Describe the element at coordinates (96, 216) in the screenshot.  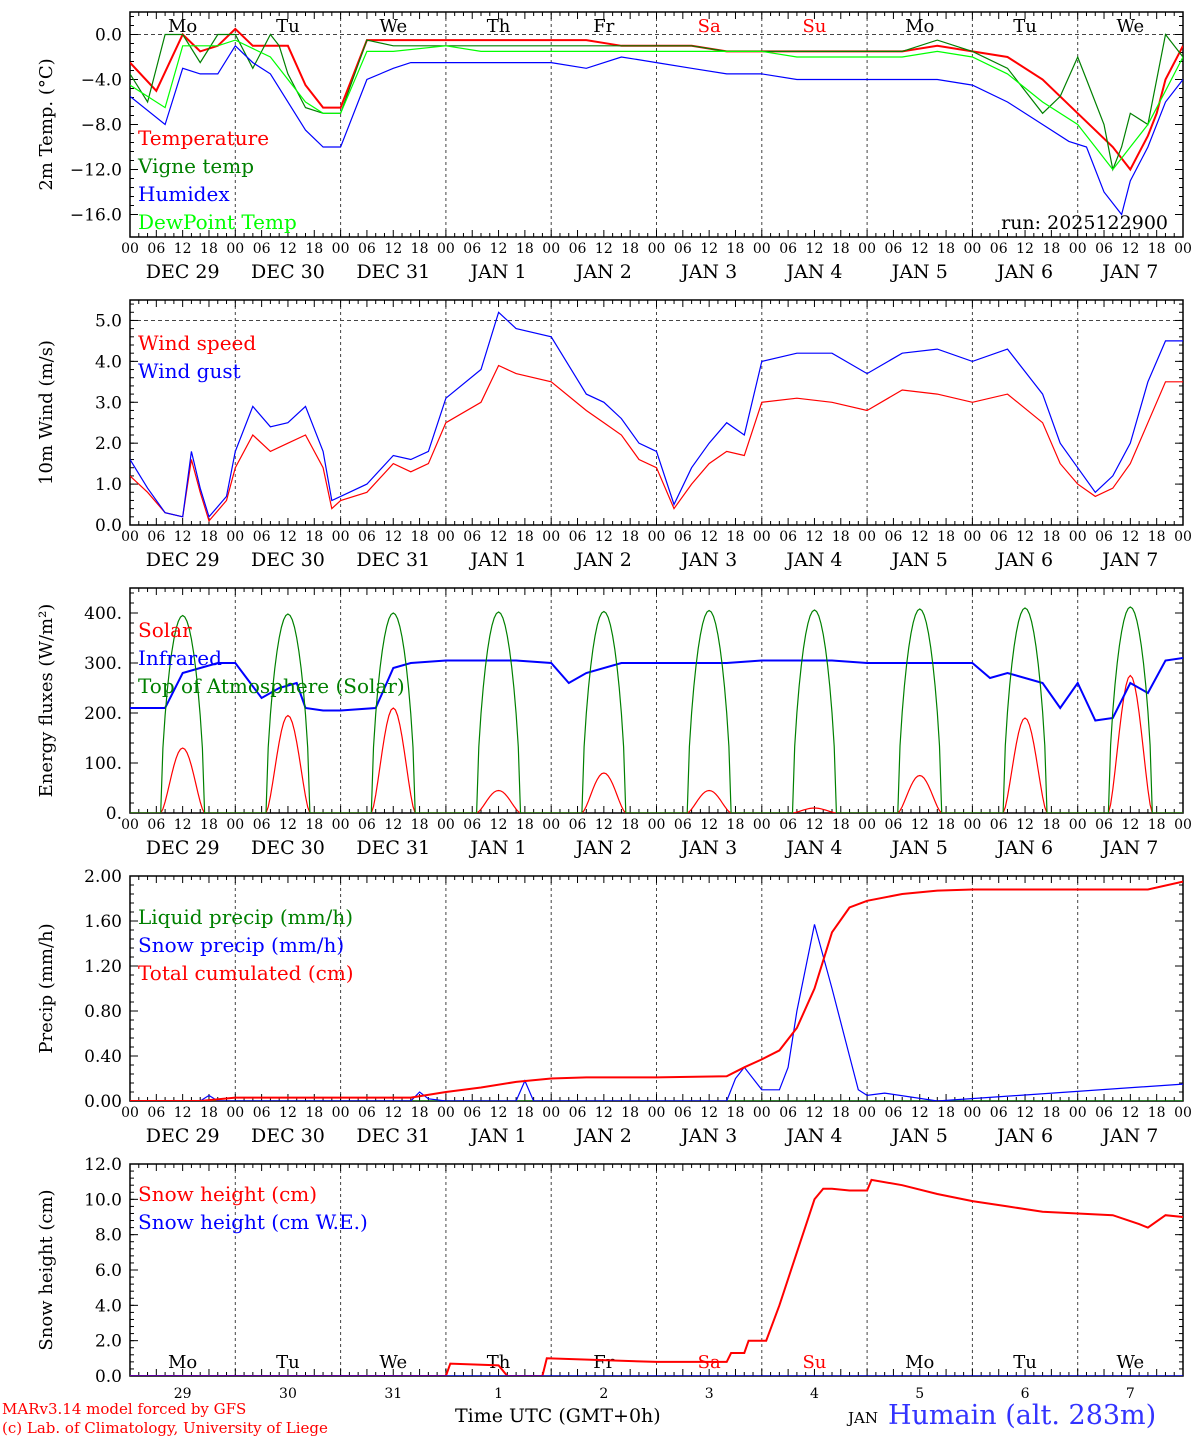
I see `y-tick-label: −16.0` at that location.